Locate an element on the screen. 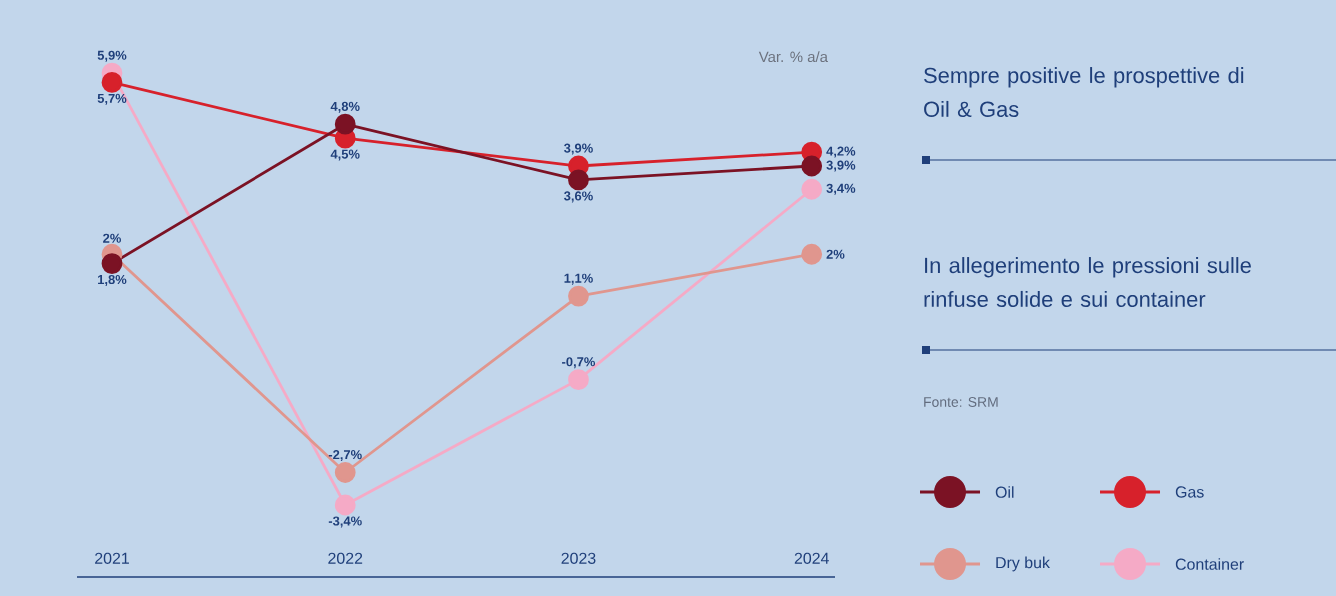 Image resolution: width=1336 pixels, height=596 pixels. data-label: -0,7% is located at coordinates (579, 363).